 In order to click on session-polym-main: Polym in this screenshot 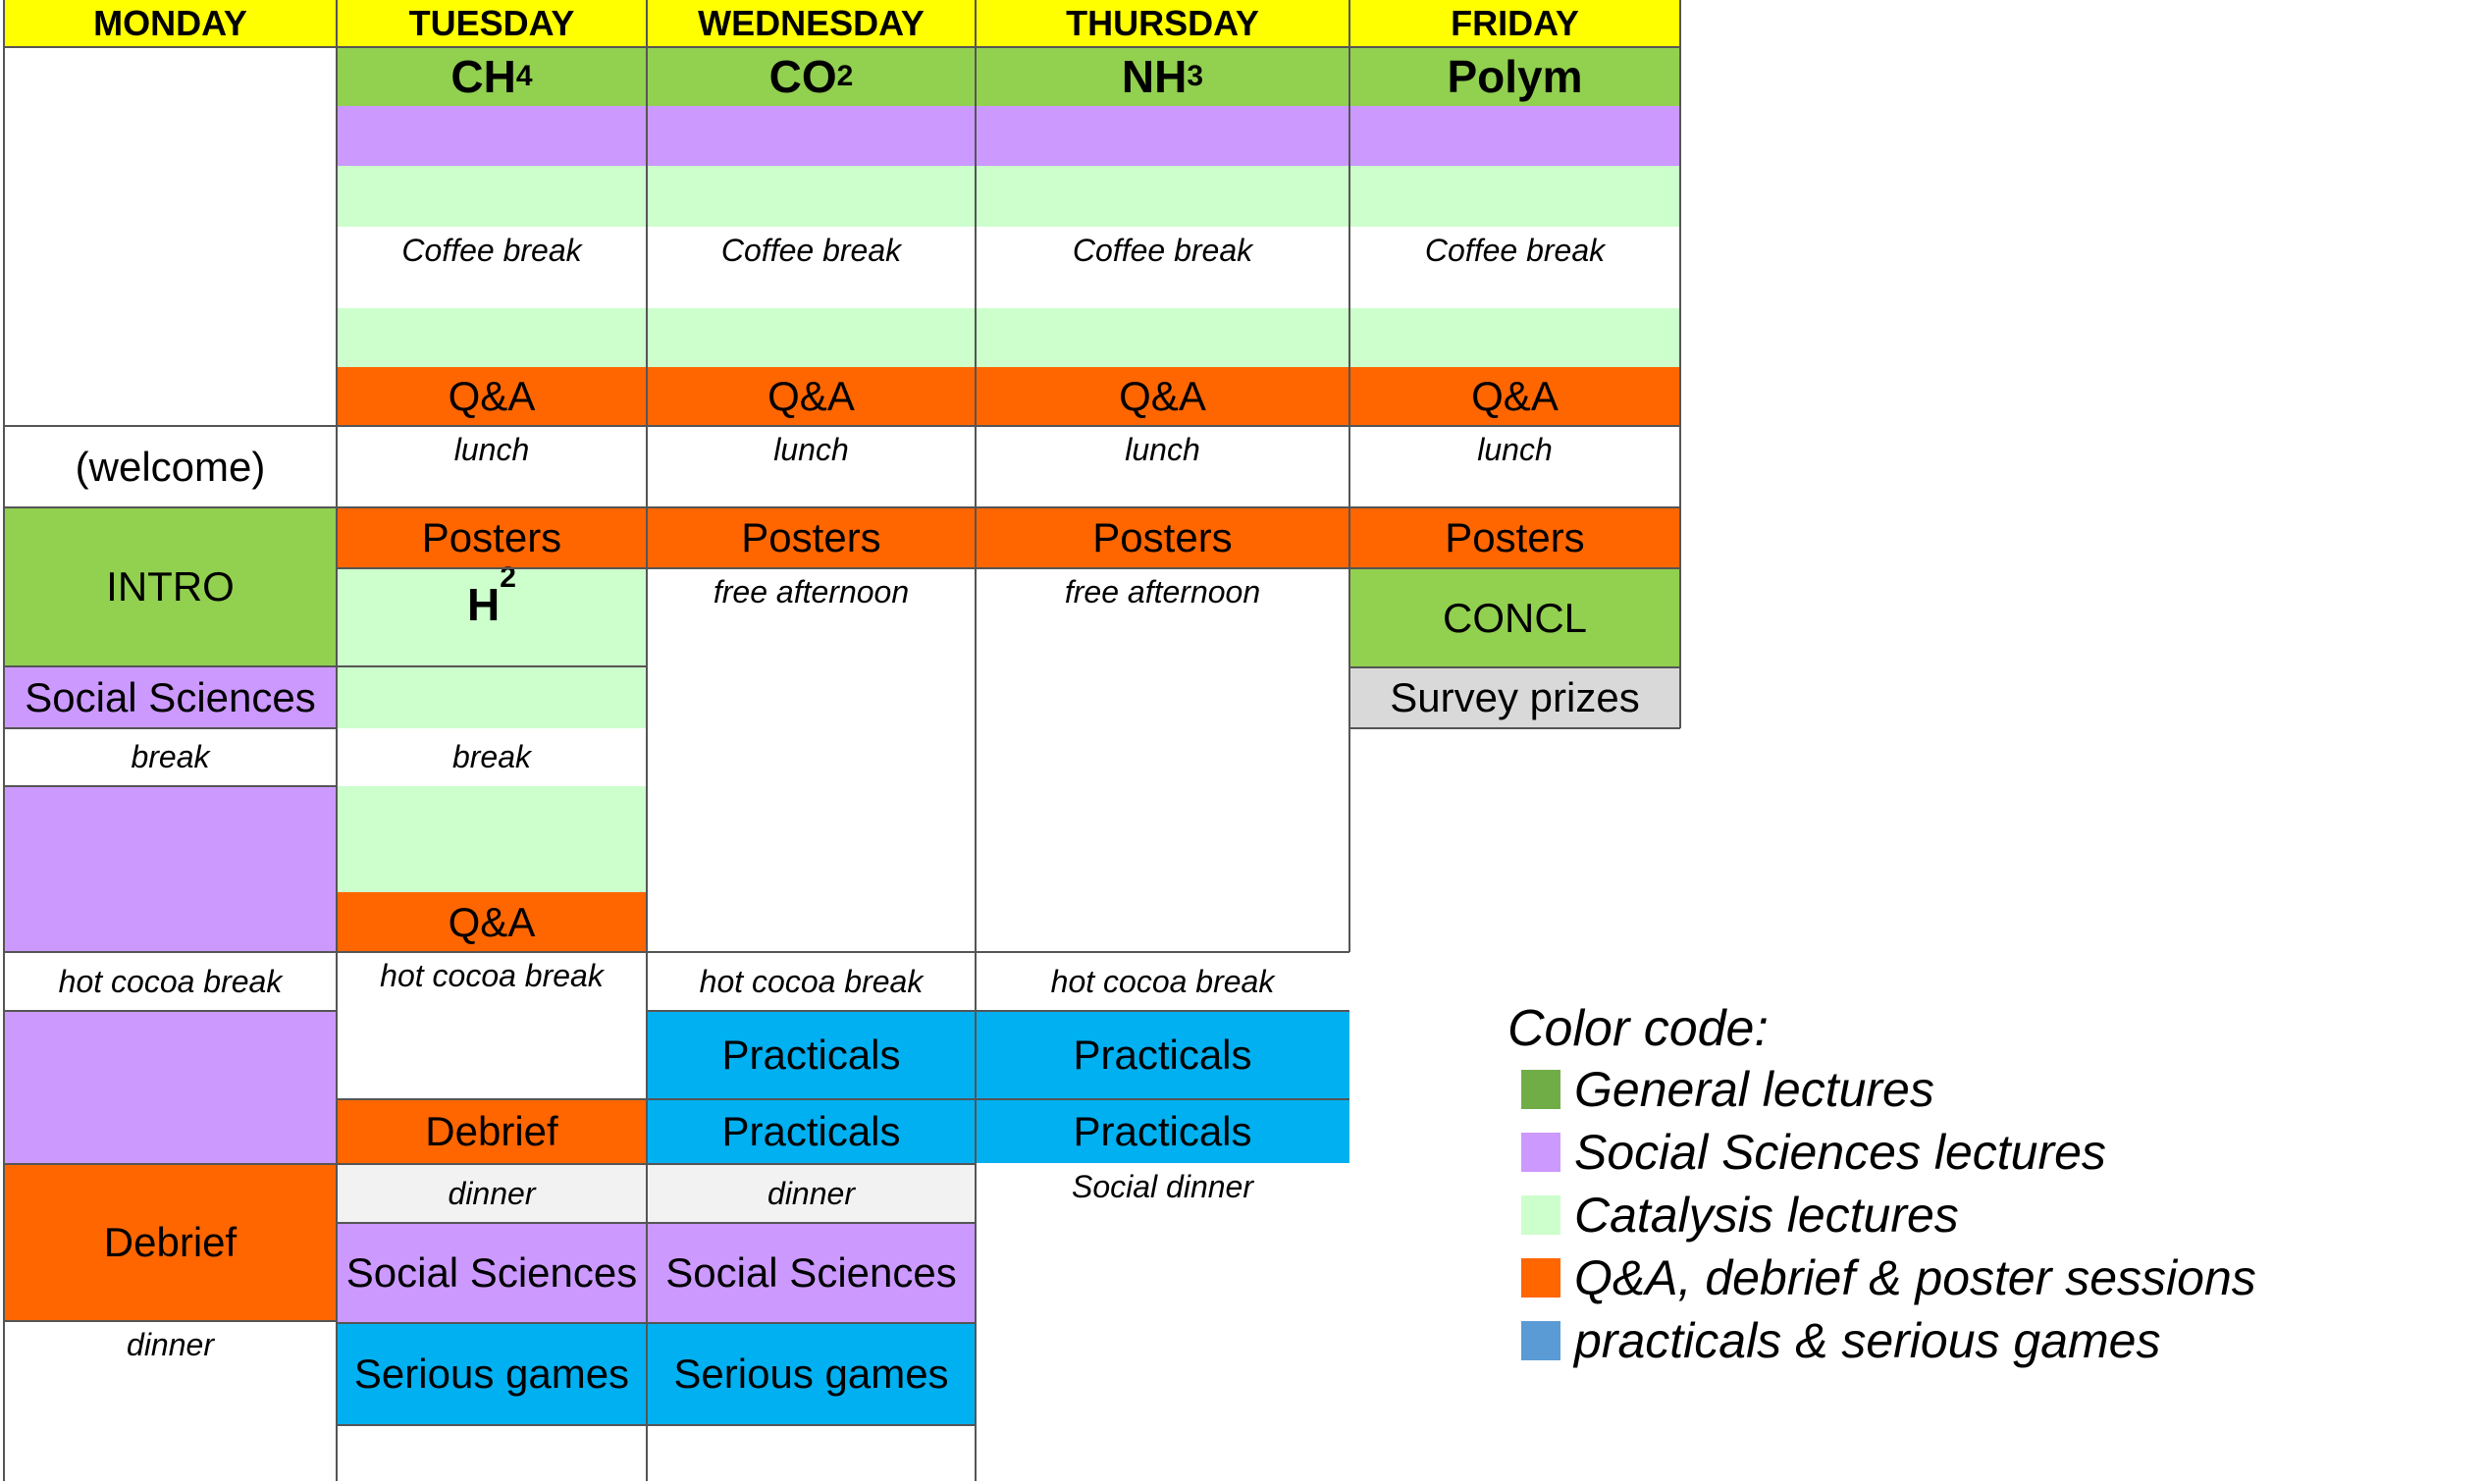, I will do `click(1515, 76)`.